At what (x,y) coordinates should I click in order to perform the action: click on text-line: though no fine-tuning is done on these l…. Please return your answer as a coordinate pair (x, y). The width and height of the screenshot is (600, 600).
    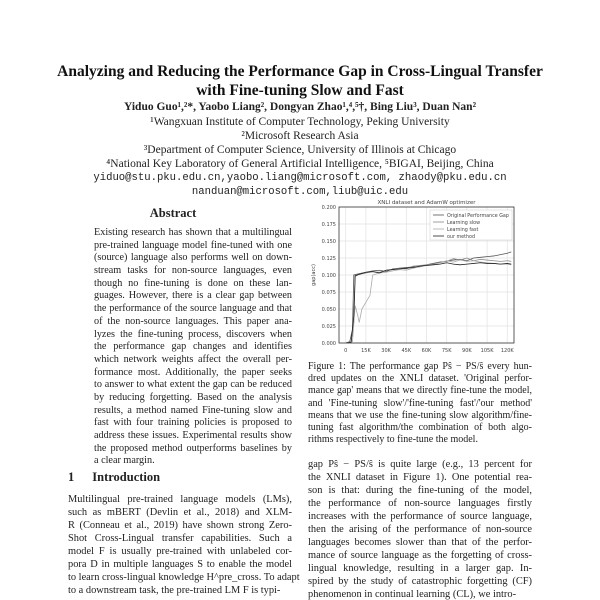
    Looking at the image, I should click on (193, 283).